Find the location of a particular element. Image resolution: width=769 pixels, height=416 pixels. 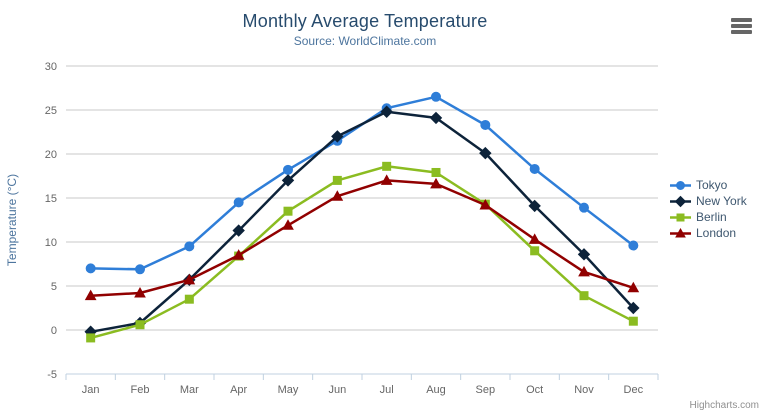

x-axis-label: Oct is located at coordinates (534, 390).